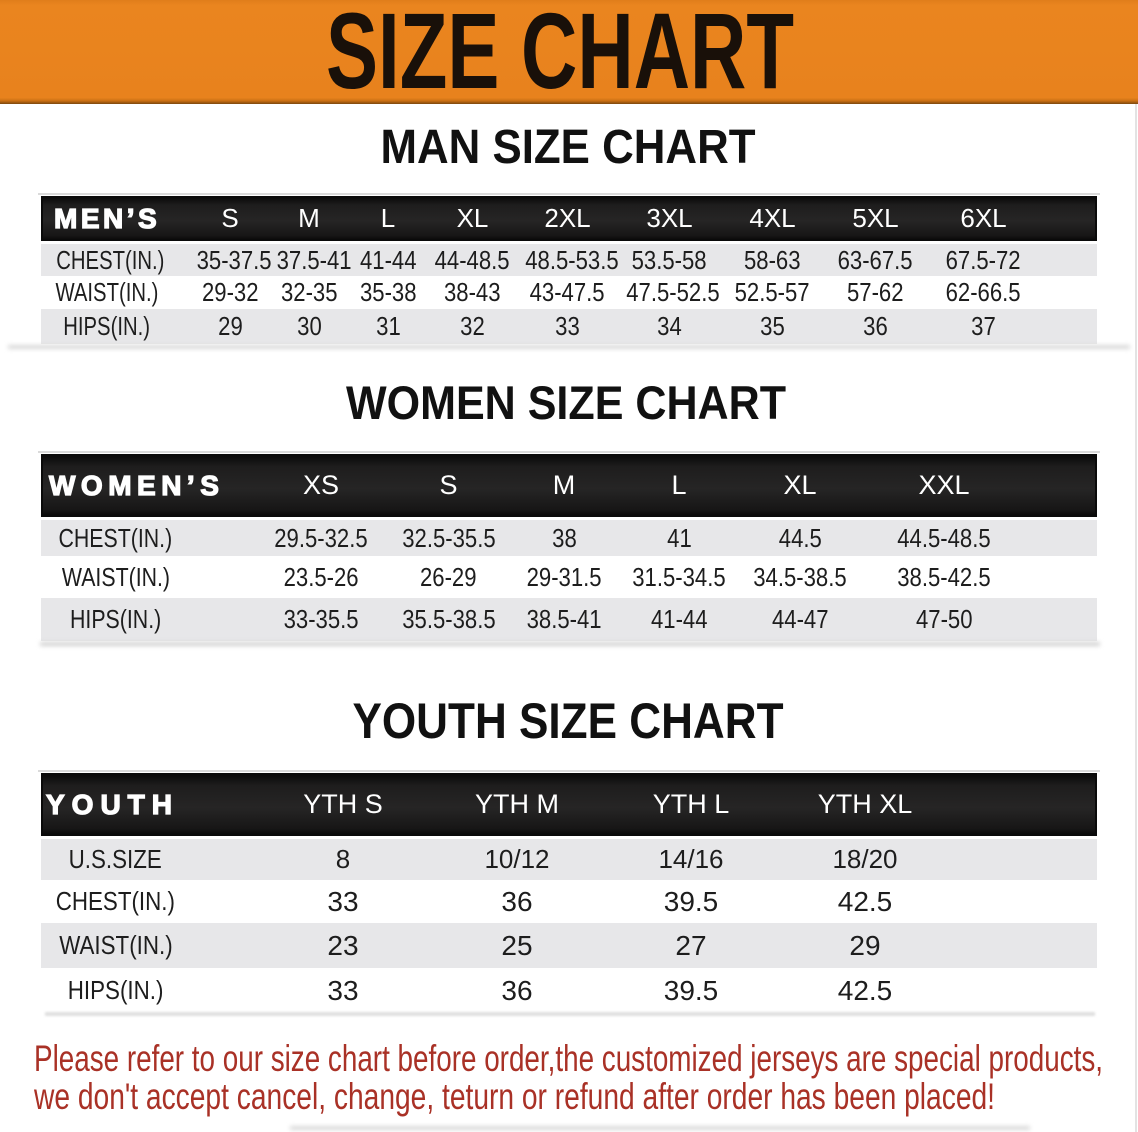 The width and height of the screenshot is (1138, 1132). What do you see at coordinates (566, 402) in the screenshot?
I see `svg-text: WOMEN SIZE CHART` at bounding box center [566, 402].